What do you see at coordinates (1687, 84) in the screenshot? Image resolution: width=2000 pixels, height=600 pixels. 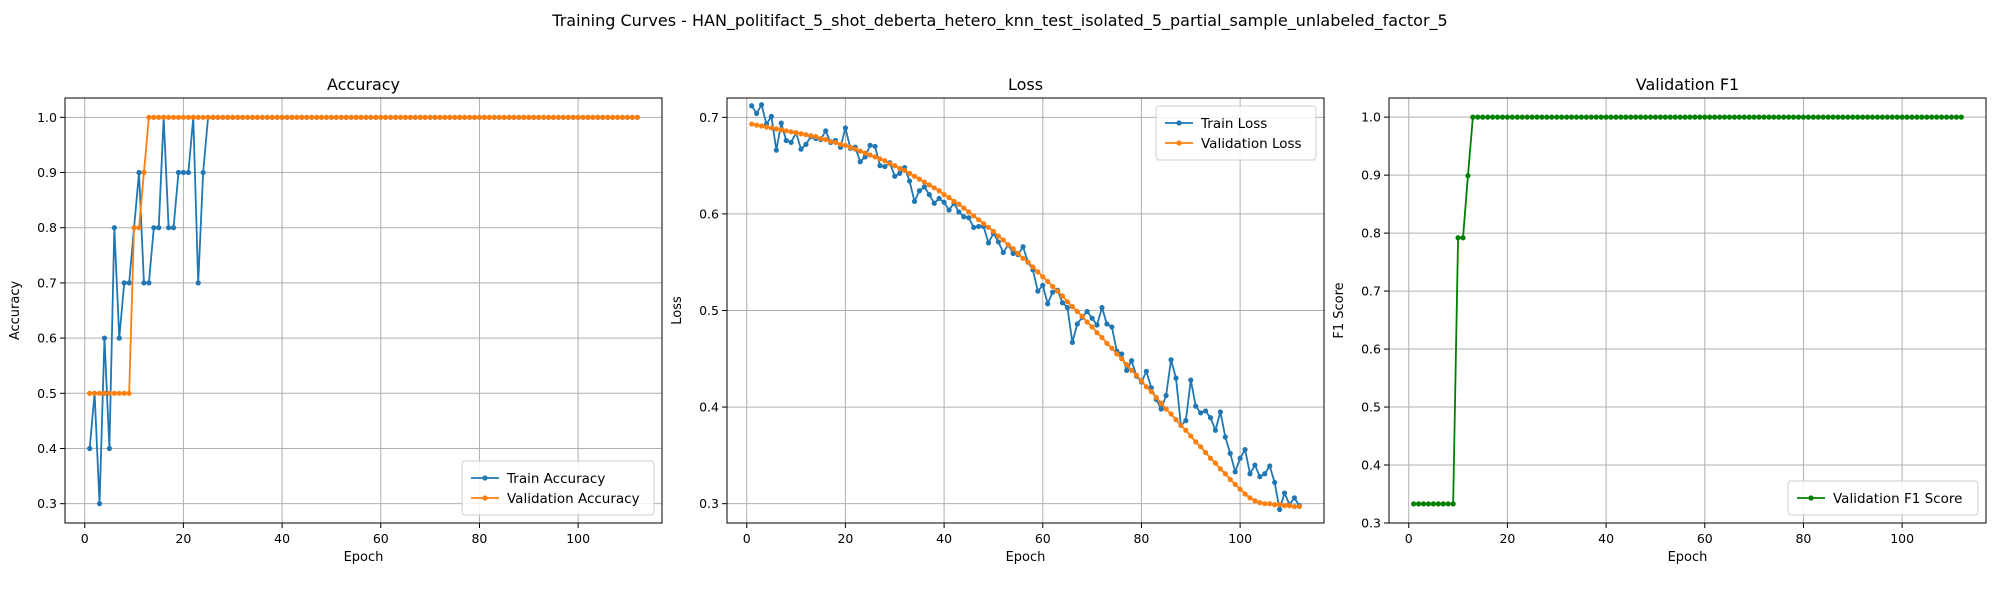 I see `validation-f1-title: Validation F1` at bounding box center [1687, 84].